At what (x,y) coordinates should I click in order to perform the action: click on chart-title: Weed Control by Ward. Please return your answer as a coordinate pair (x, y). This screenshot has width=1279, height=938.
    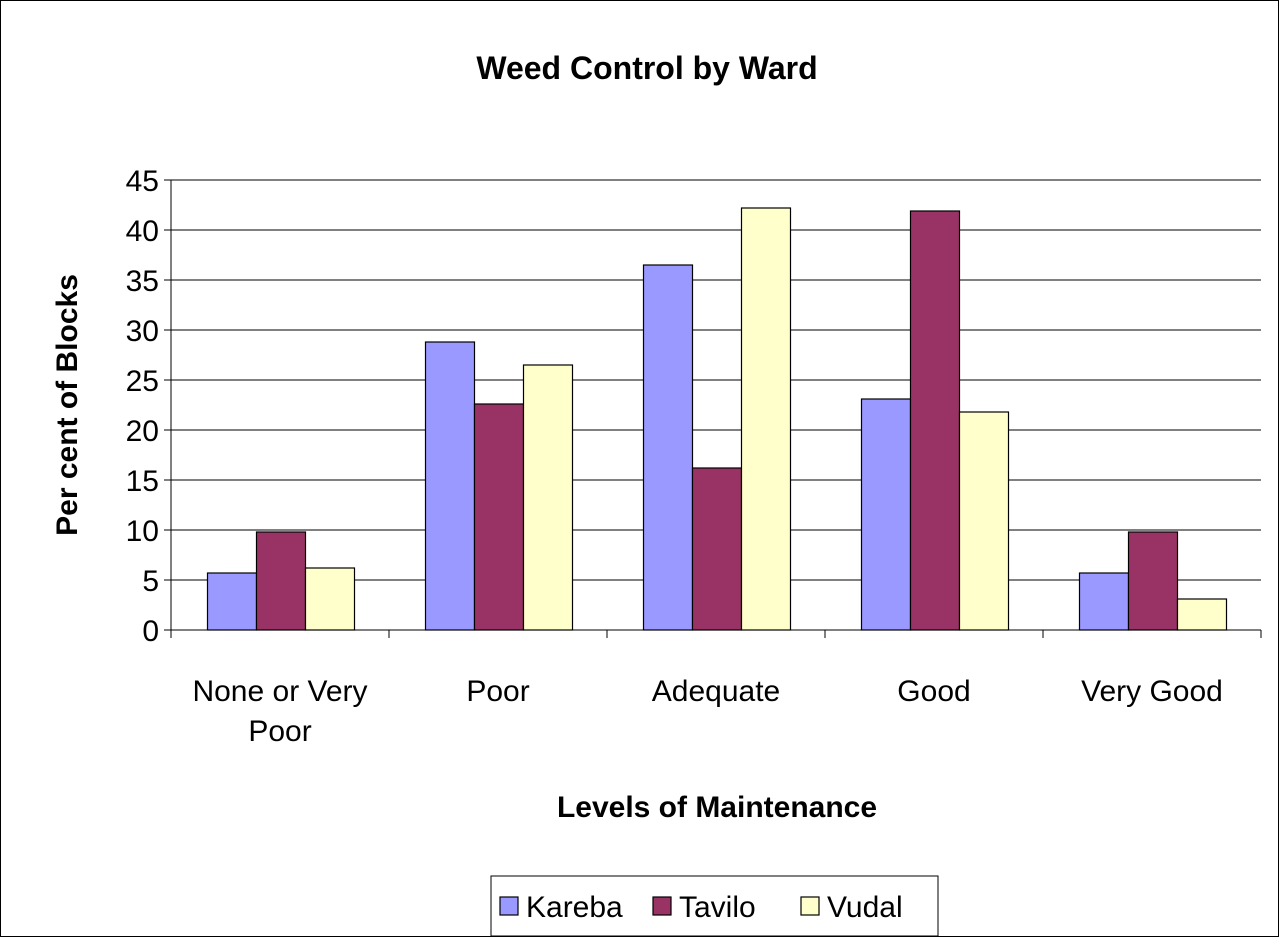
    Looking at the image, I should click on (646, 68).